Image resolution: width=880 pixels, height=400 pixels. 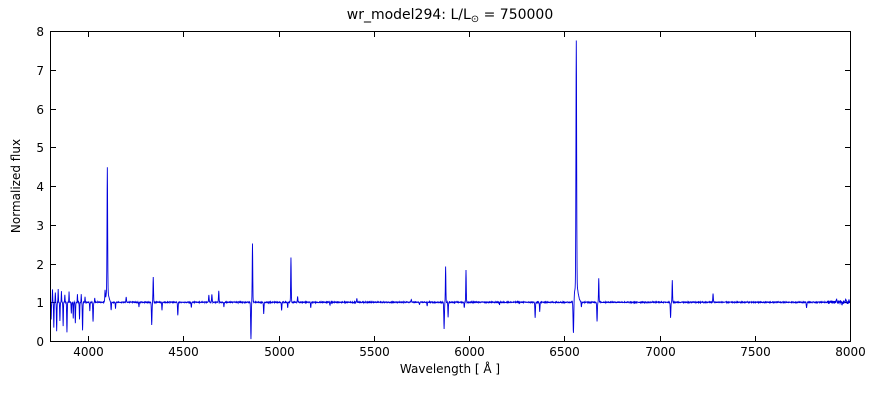 What do you see at coordinates (40, 147) in the screenshot?
I see `y-tick-label: 5` at bounding box center [40, 147].